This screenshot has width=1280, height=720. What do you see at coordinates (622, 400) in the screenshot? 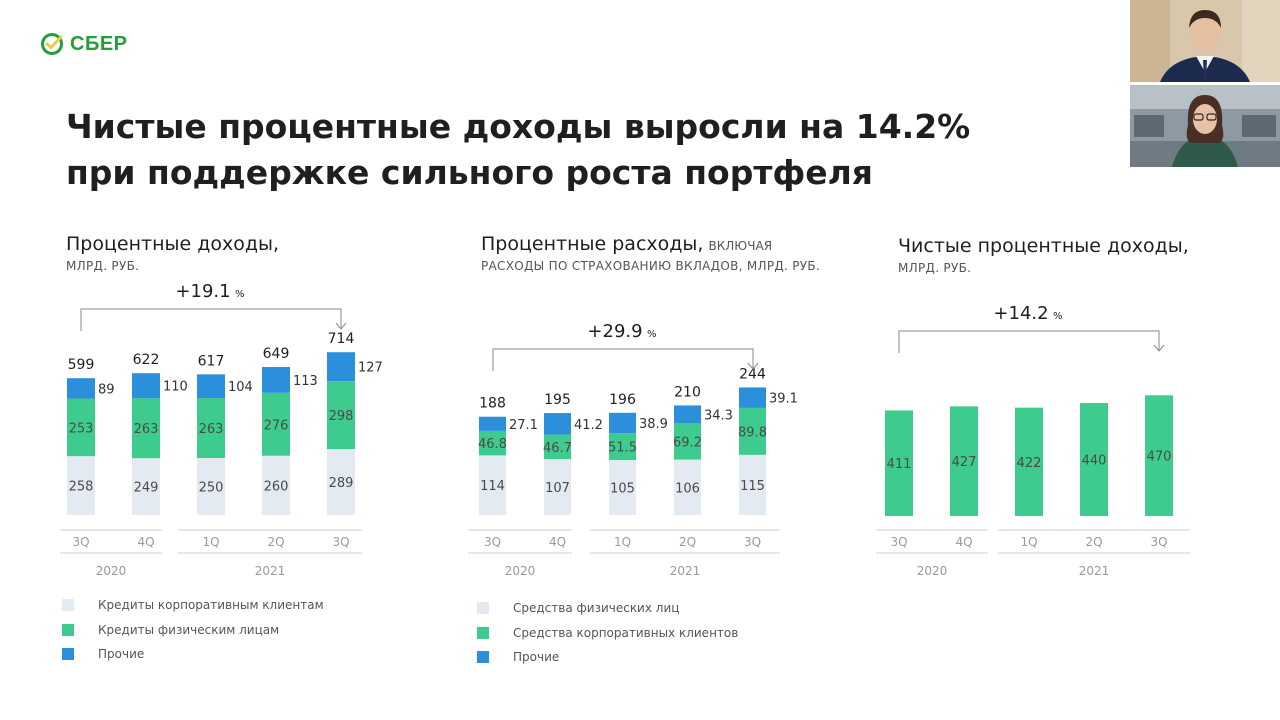
I see `chart-2-total-label: 196` at bounding box center [622, 400].